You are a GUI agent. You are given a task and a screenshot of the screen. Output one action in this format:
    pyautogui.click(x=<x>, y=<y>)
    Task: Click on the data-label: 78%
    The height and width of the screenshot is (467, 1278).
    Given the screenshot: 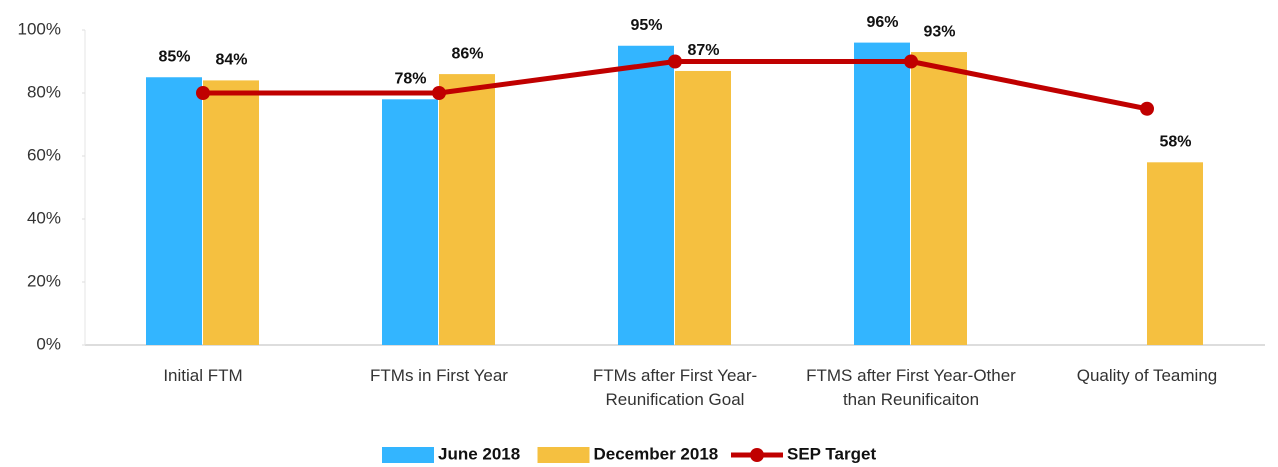 What is the action you would take?
    pyautogui.click(x=410, y=79)
    